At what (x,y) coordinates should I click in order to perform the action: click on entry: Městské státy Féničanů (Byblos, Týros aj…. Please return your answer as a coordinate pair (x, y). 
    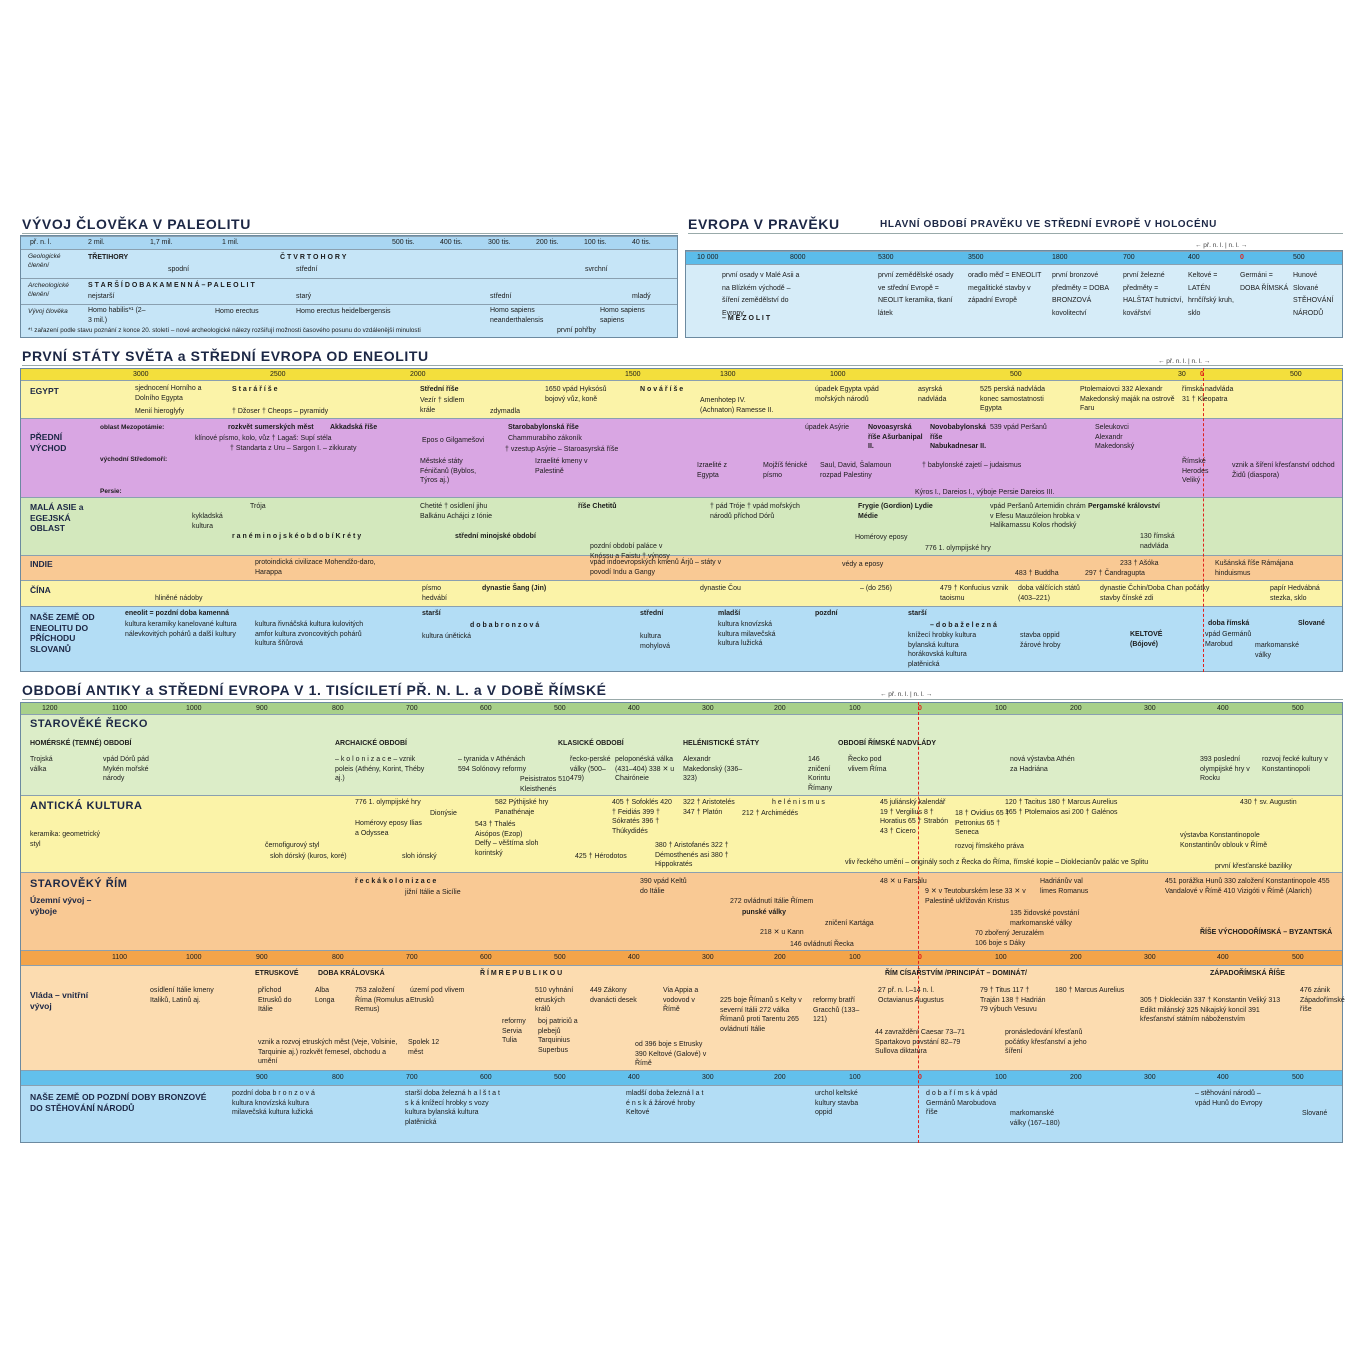
    Looking at the image, I should click on (448, 471).